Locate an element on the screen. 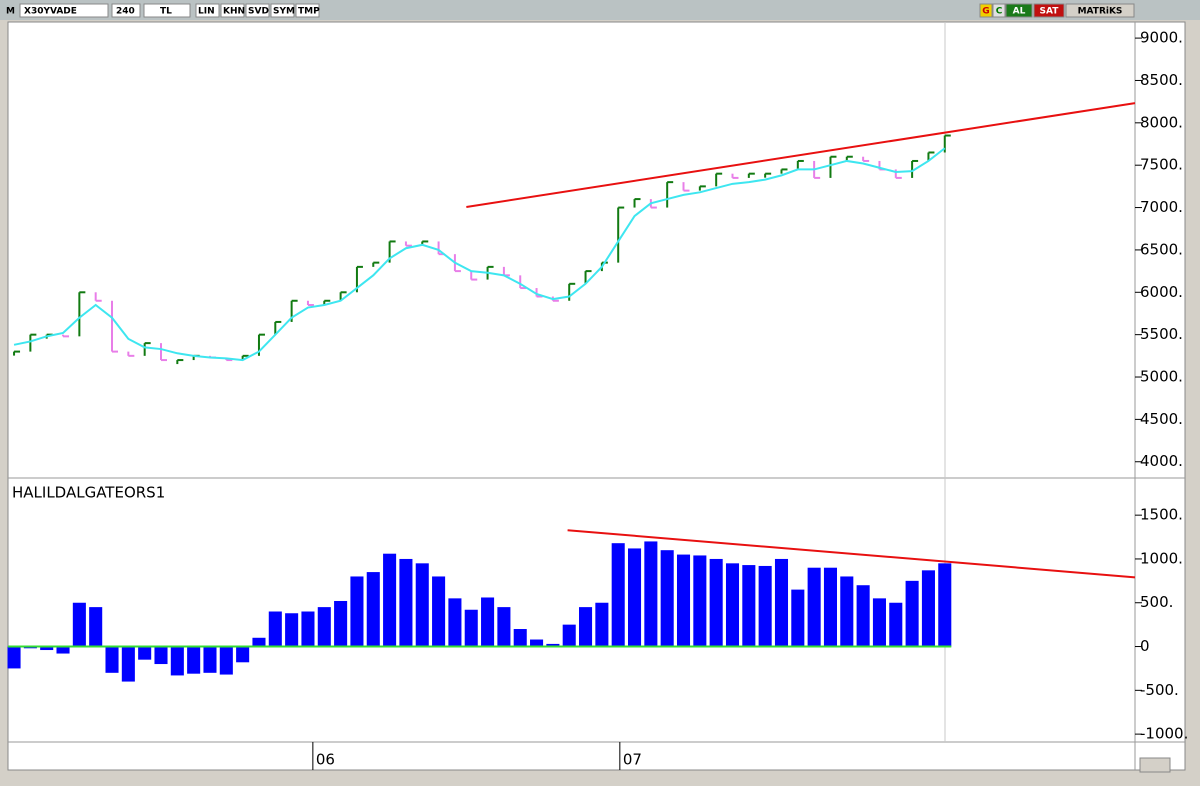 This screenshot has height=786, width=1200. y-tick-label: 1500. is located at coordinates (1161, 515).